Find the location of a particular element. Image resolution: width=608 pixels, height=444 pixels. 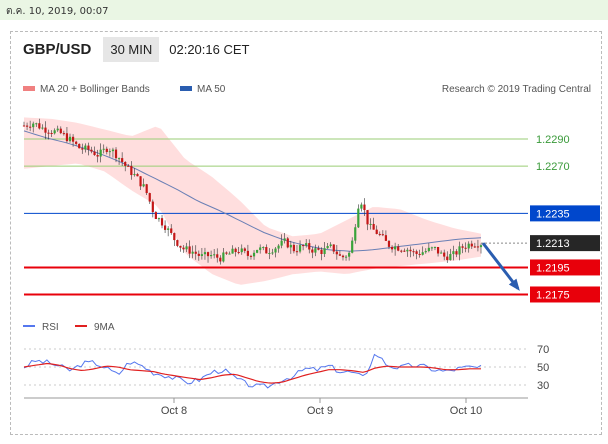

level-label-1.2270: 1.2270 is located at coordinates (553, 167).